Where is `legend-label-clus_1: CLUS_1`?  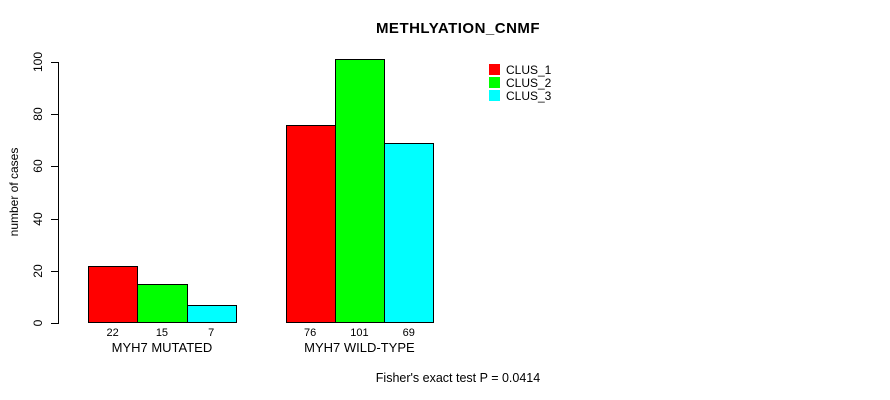 legend-label-clus_1: CLUS_1 is located at coordinates (529, 70).